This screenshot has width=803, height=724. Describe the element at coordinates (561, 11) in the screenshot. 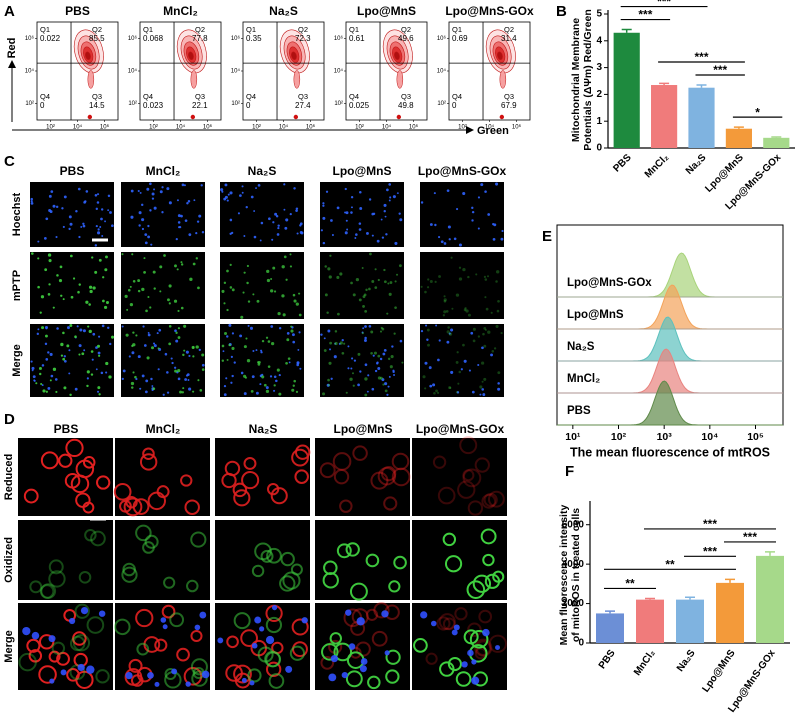

I see `panel-label: B` at that location.